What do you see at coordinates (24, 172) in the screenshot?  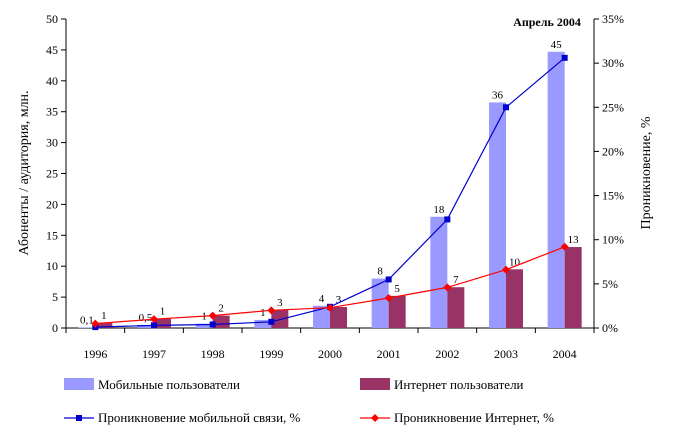 I see `left-axis-title: Абоненты / аудитория, млн.` at bounding box center [24, 172].